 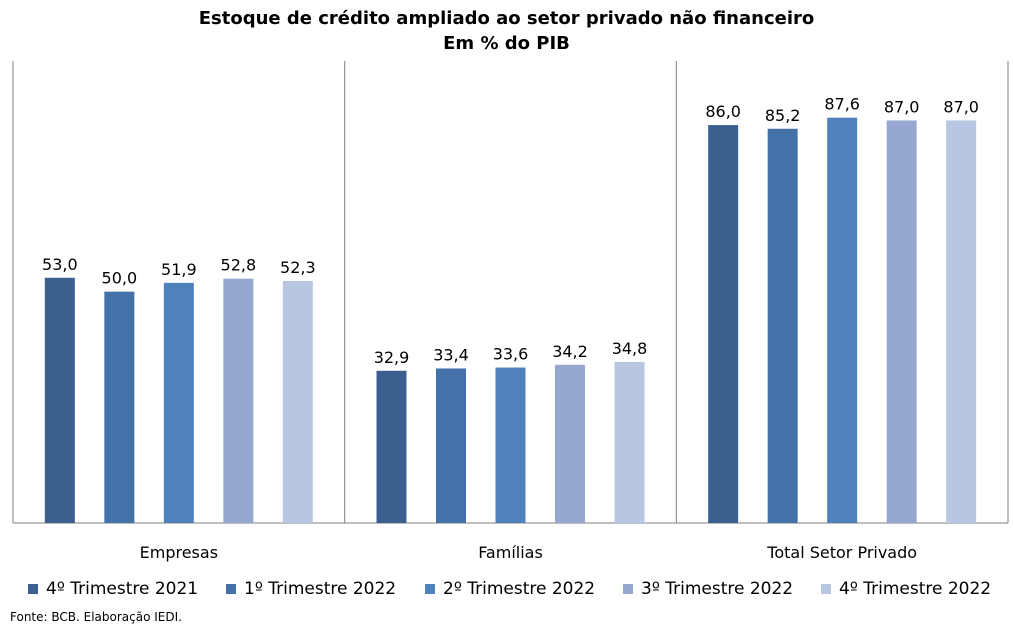 I want to click on data-label: 34,2, so click(x=570, y=351).